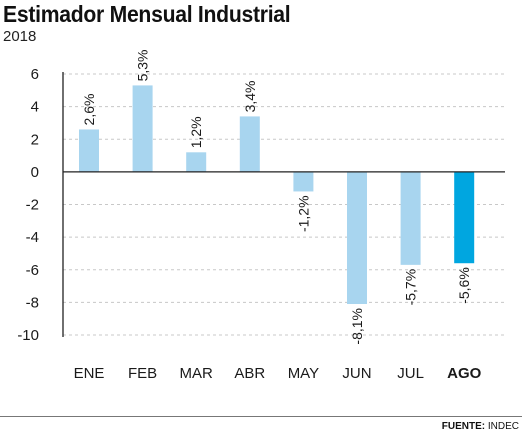 Image resolution: width=522 pixels, height=437 pixels. What do you see at coordinates (32, 237) in the screenshot?
I see `y-tick-label: -4` at bounding box center [32, 237].